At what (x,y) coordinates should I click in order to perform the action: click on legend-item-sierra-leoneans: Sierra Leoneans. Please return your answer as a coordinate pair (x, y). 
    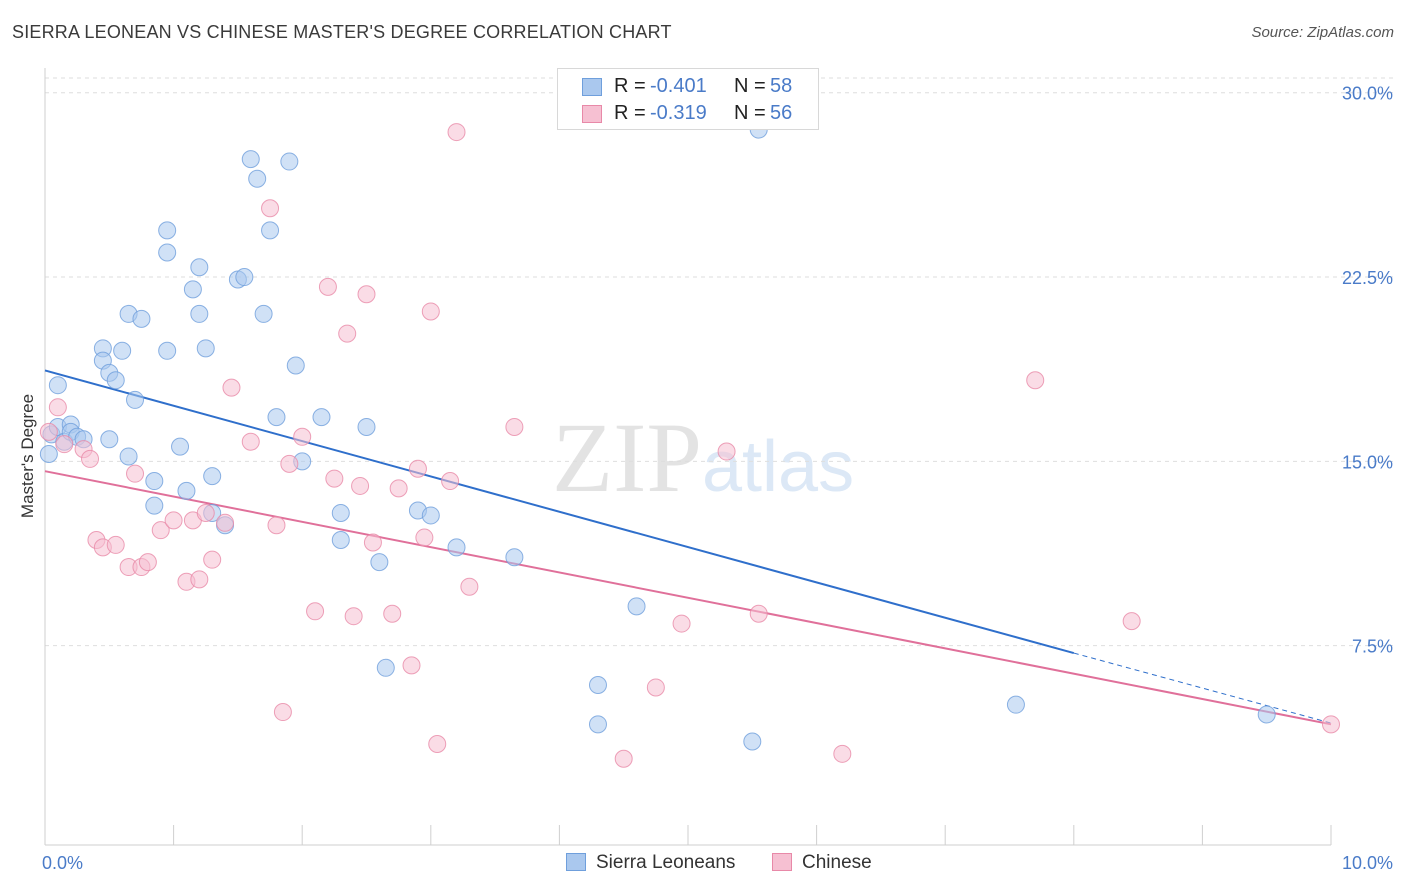
    Looking at the image, I should click on (650, 863).